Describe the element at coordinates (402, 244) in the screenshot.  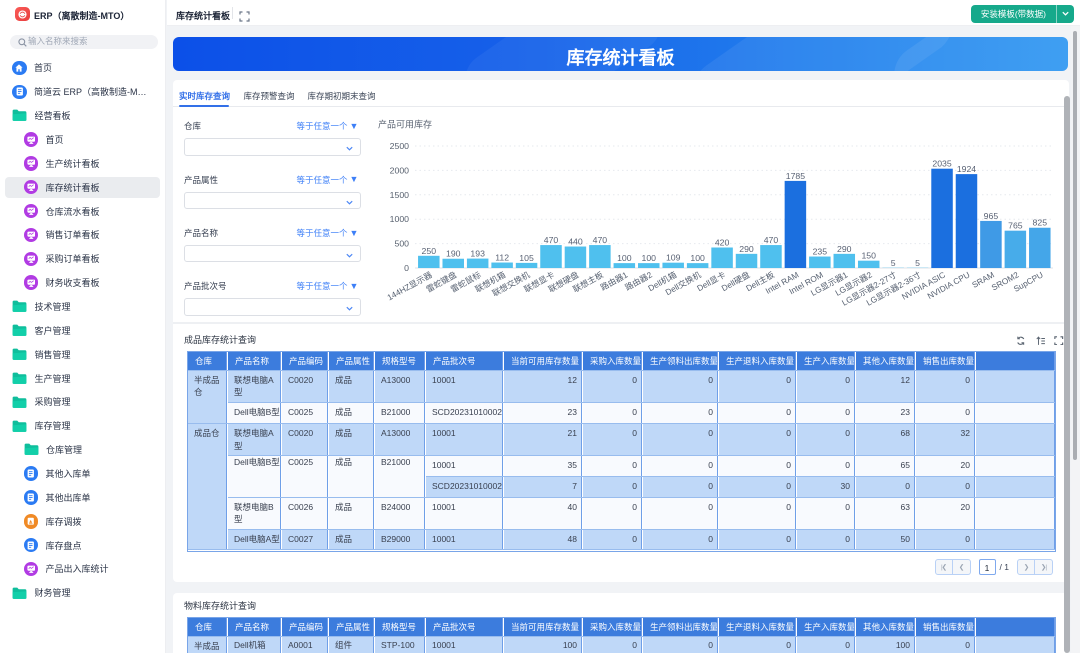
I see `svg-text: 500` at that location.